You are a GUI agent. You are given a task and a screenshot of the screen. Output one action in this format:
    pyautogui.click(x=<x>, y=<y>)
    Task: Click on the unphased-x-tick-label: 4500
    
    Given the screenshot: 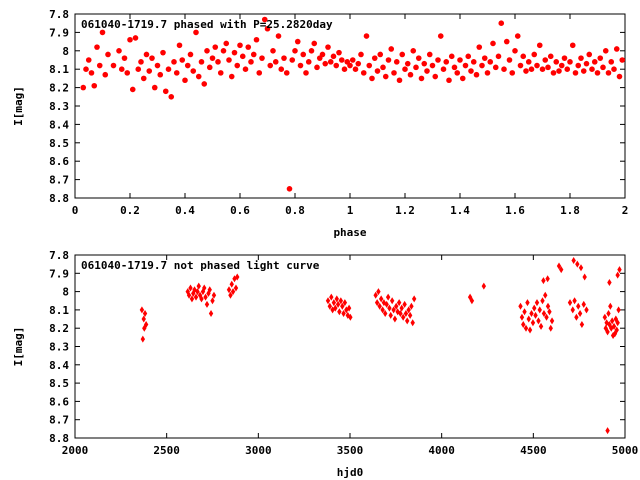 What is the action you would take?
    pyautogui.click(x=533, y=450)
    